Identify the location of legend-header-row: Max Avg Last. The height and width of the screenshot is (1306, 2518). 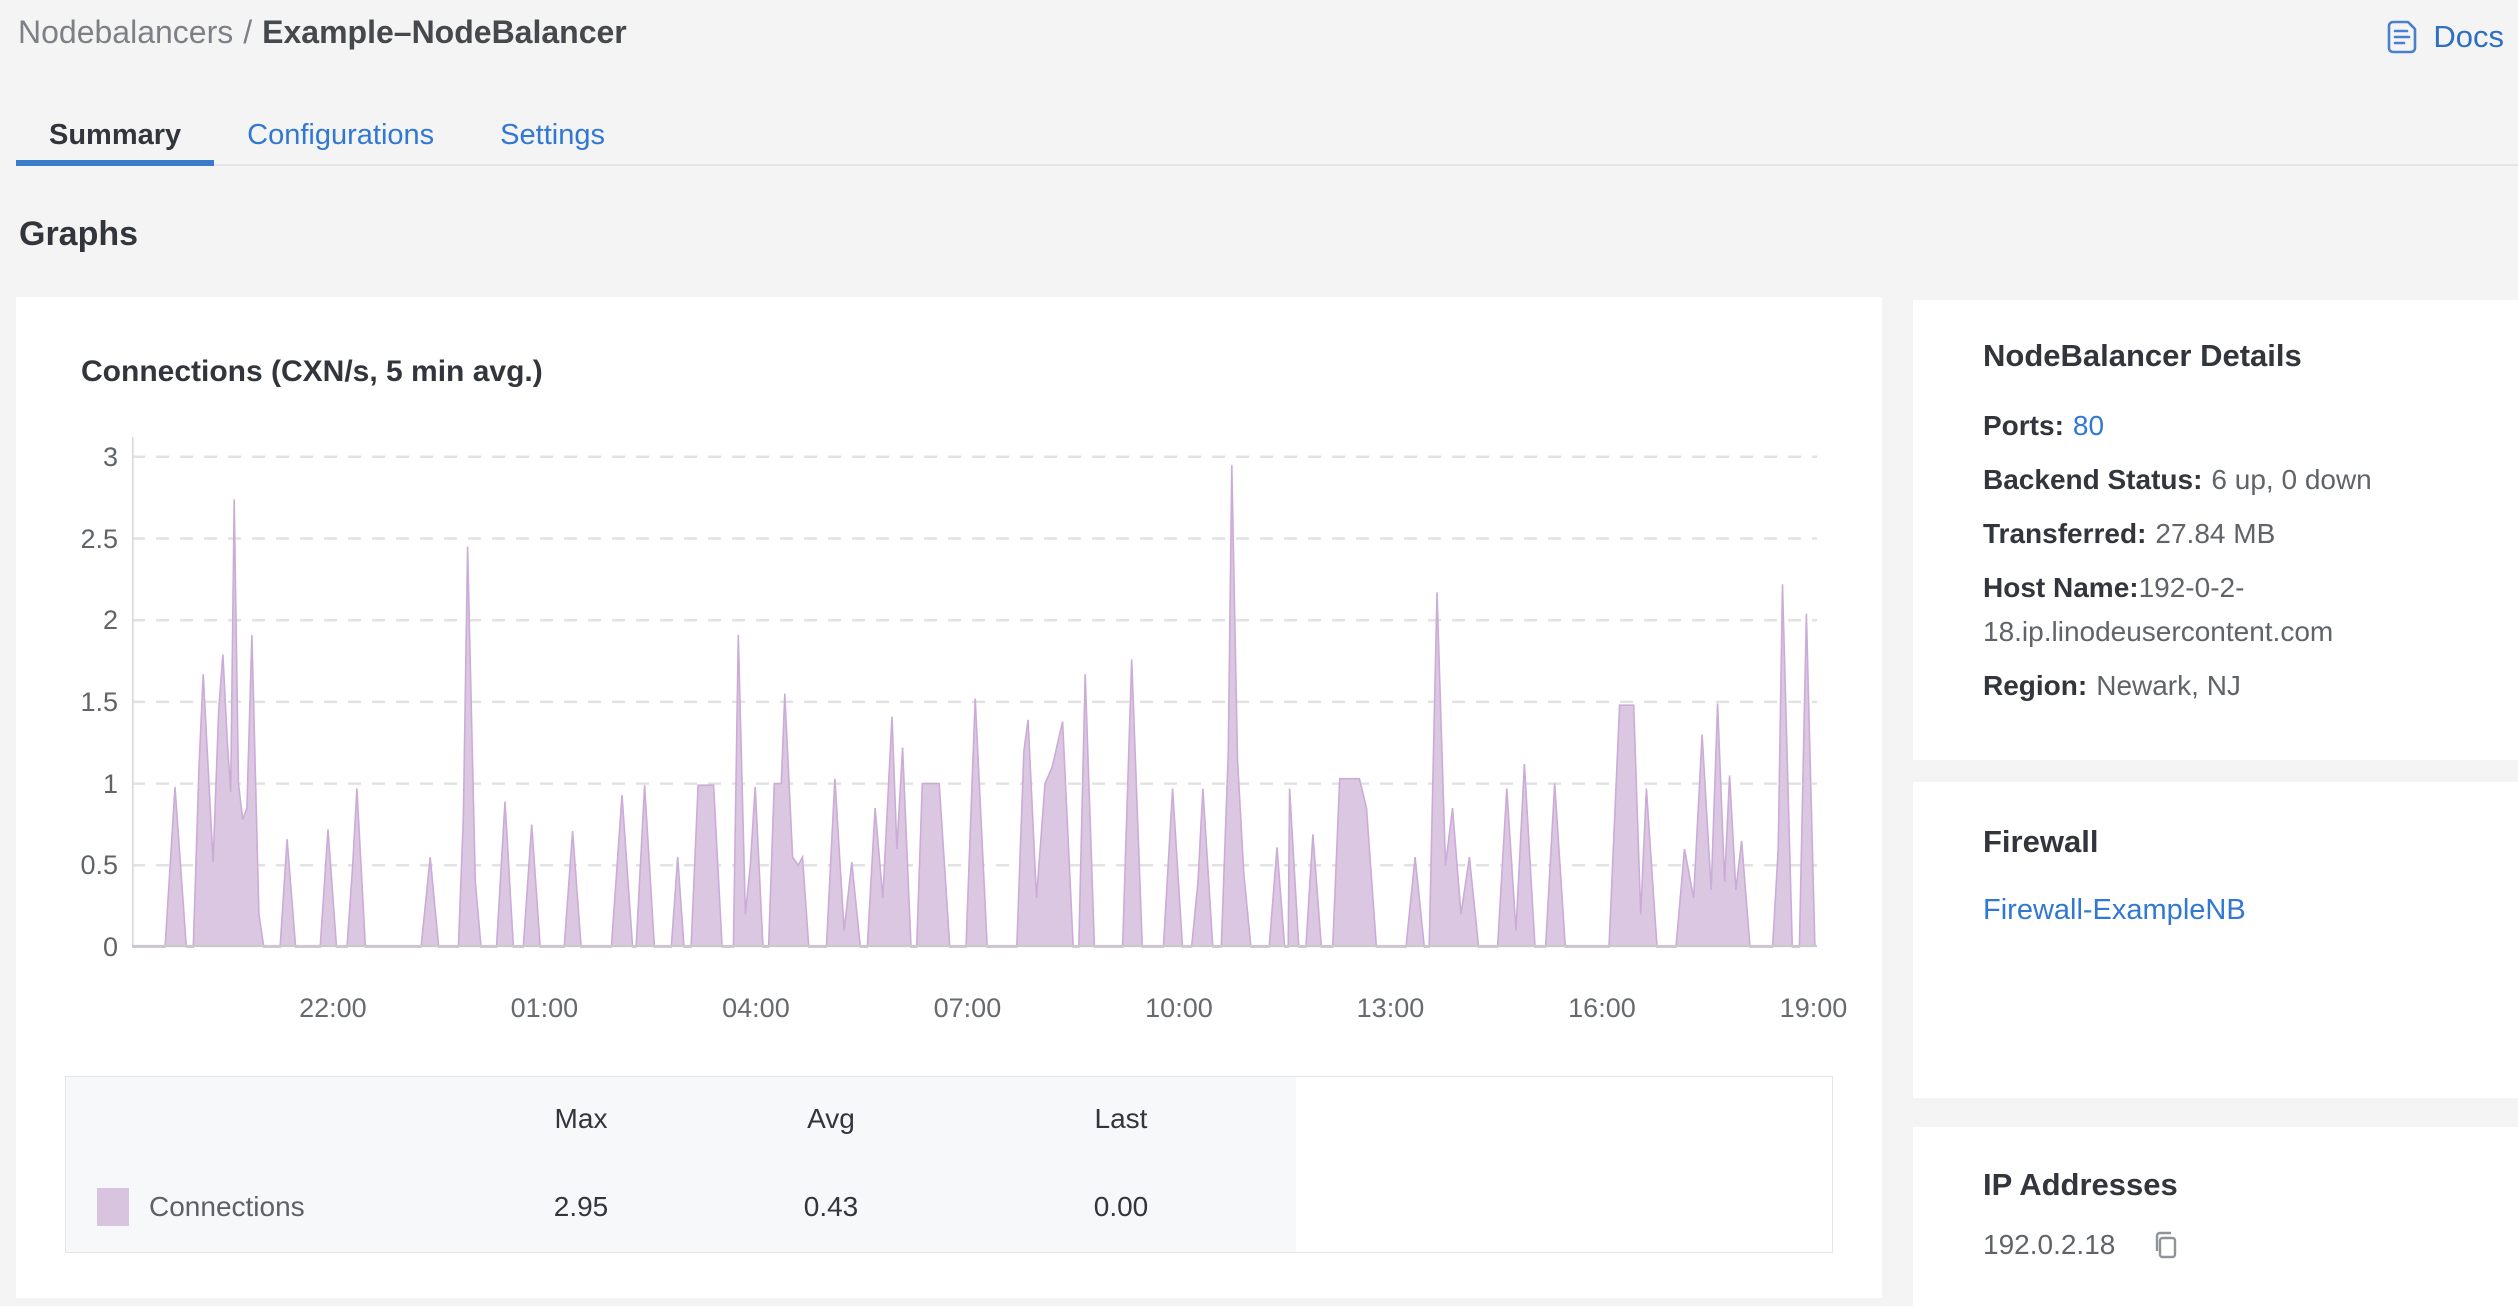
(949, 1119).